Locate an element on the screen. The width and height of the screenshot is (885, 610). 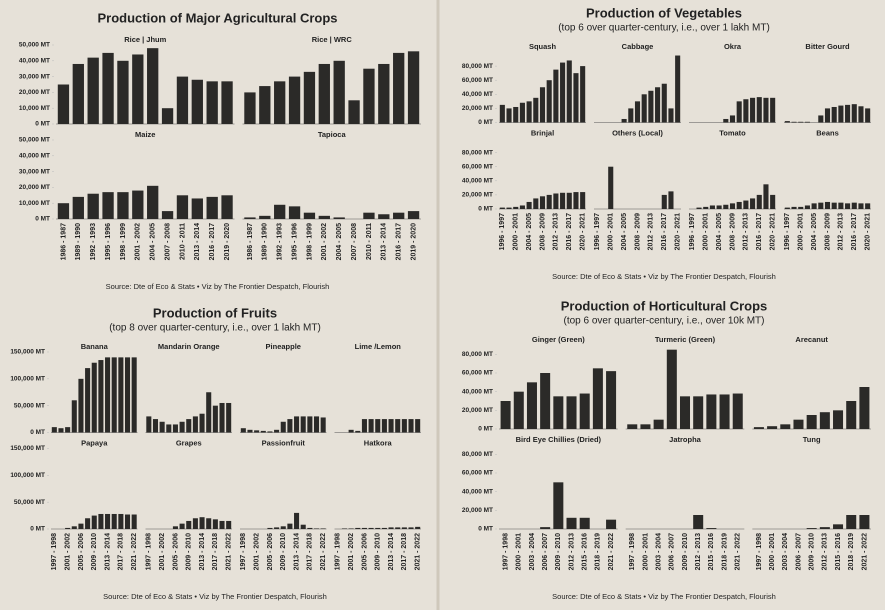
x-tick-label: 1995 - 1996 is located at coordinates (108, 241).